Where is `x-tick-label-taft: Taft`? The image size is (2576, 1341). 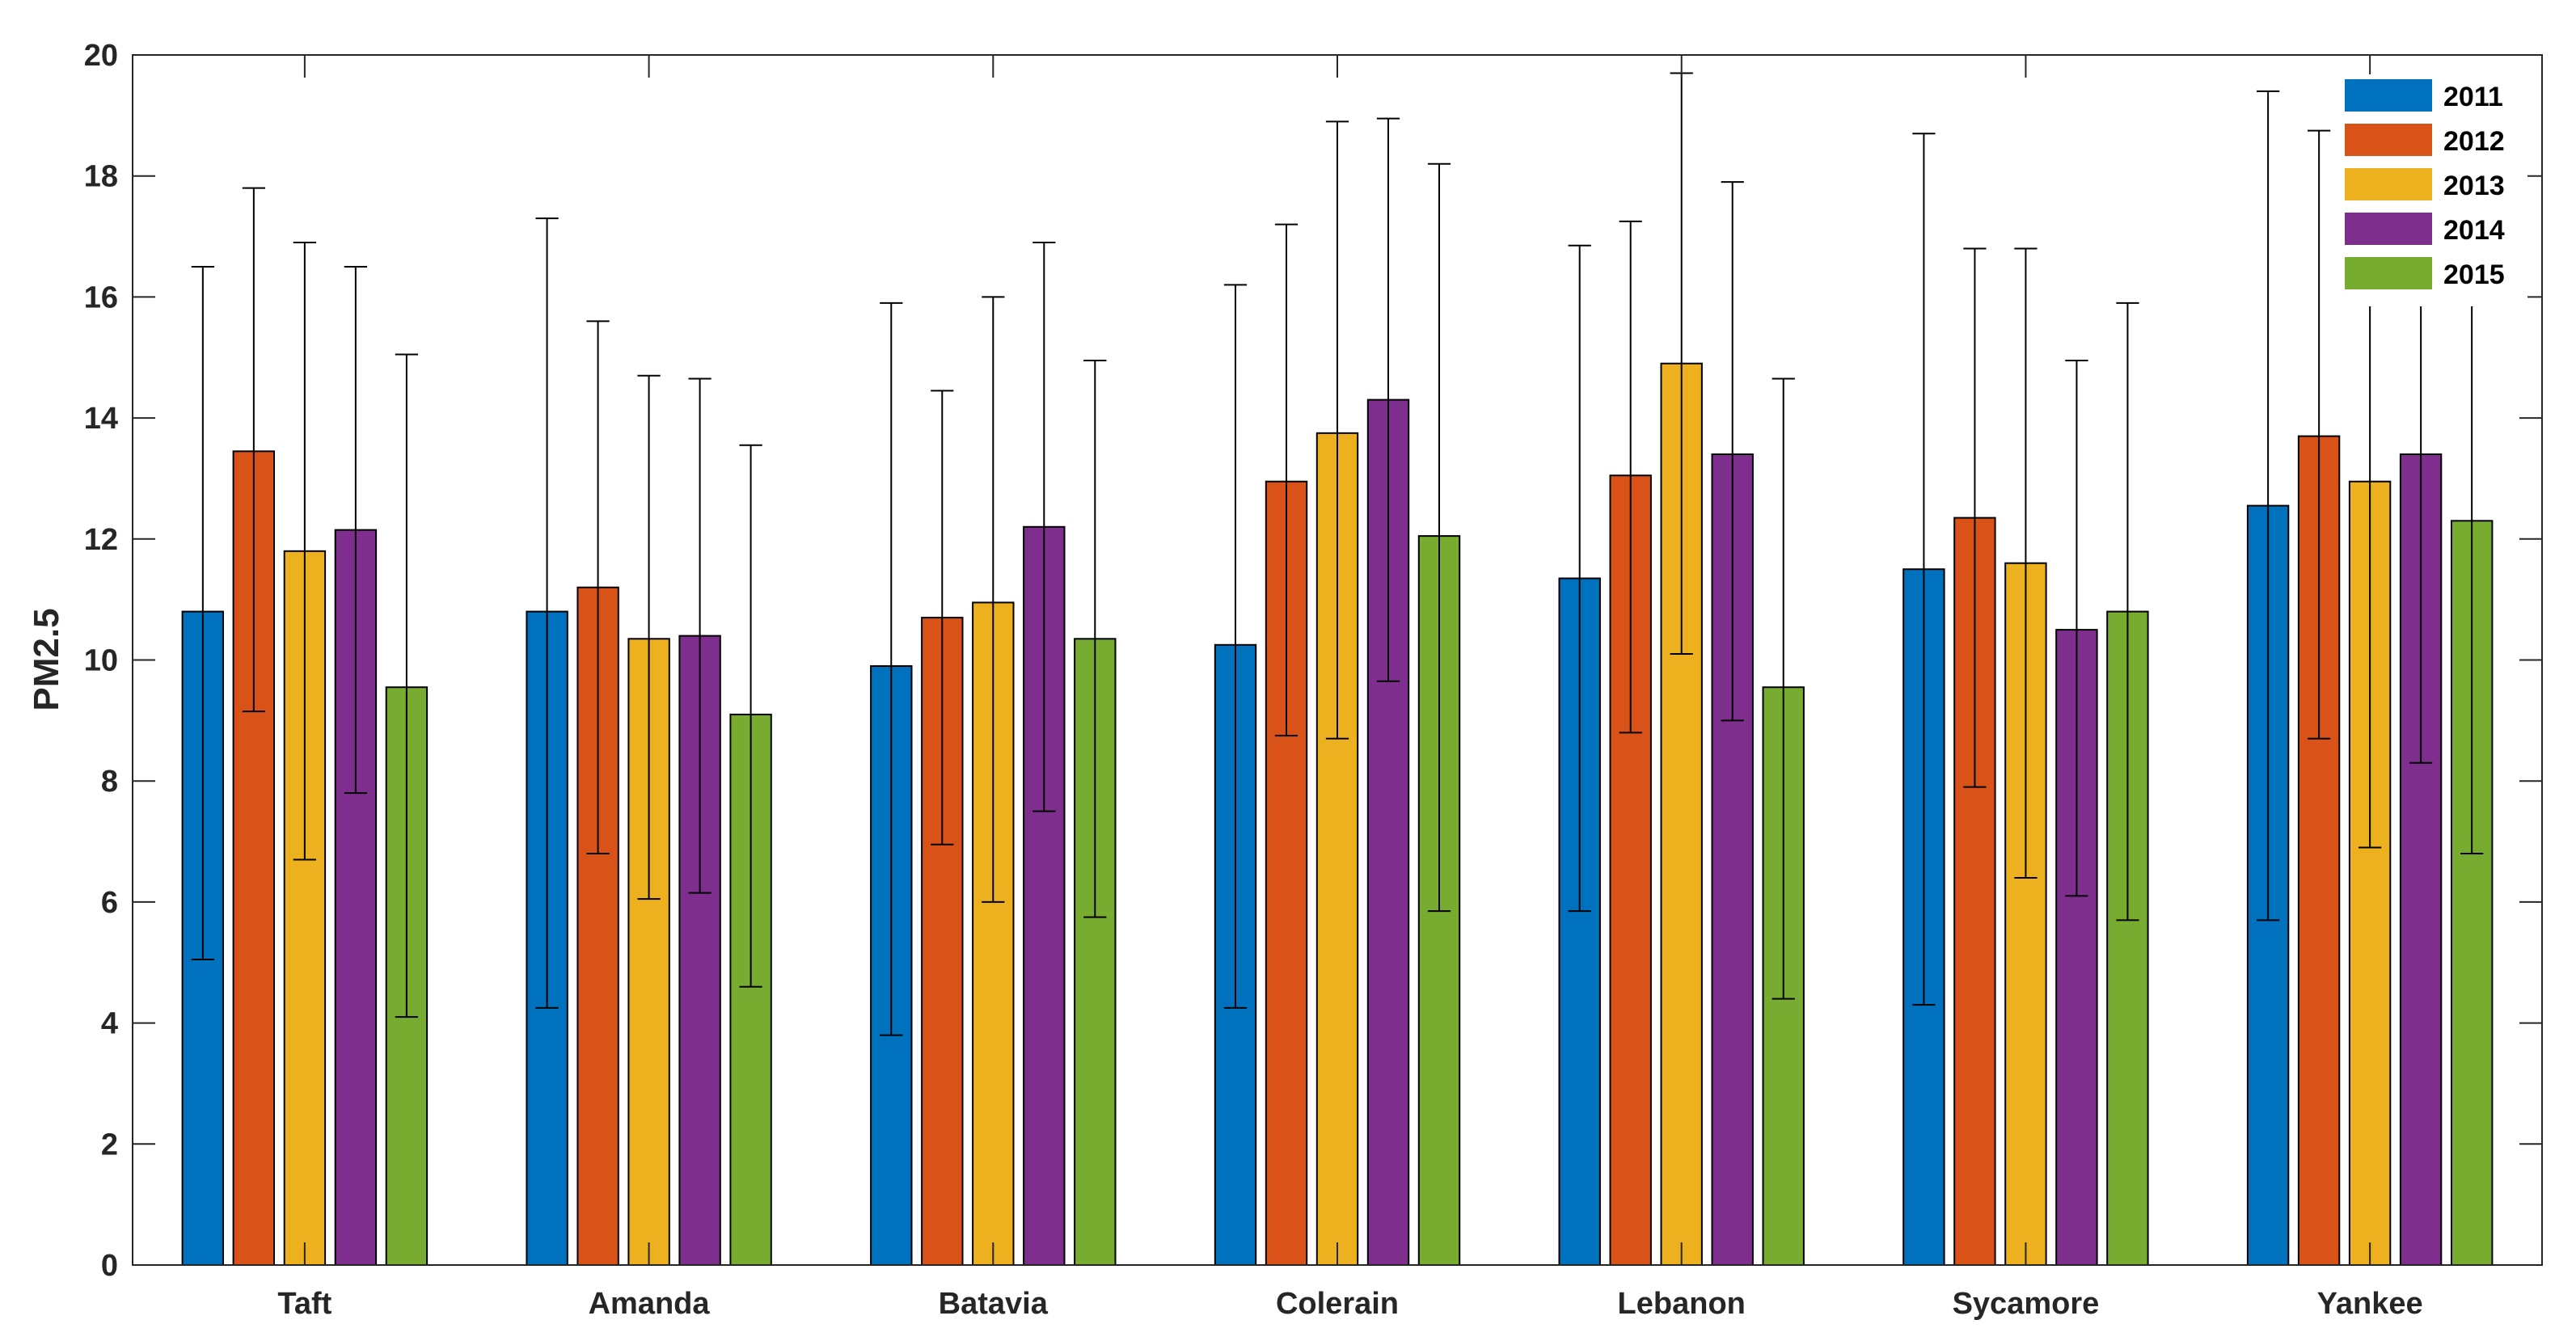 x-tick-label-taft: Taft is located at coordinates (304, 1304).